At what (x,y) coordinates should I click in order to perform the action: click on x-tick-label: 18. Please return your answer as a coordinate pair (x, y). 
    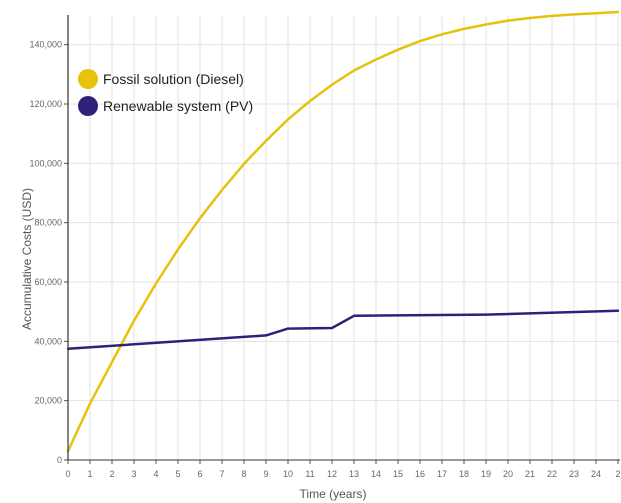
    Looking at the image, I should click on (464, 474).